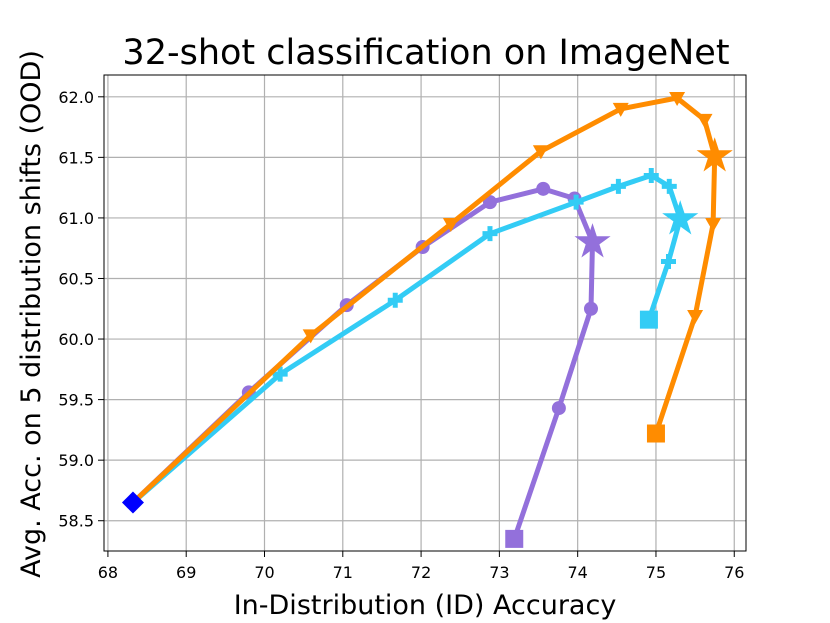 This screenshot has height=623, width=830. I want to click on x-axis-label: In-Distribution (ID) Accuracy, so click(425, 605).